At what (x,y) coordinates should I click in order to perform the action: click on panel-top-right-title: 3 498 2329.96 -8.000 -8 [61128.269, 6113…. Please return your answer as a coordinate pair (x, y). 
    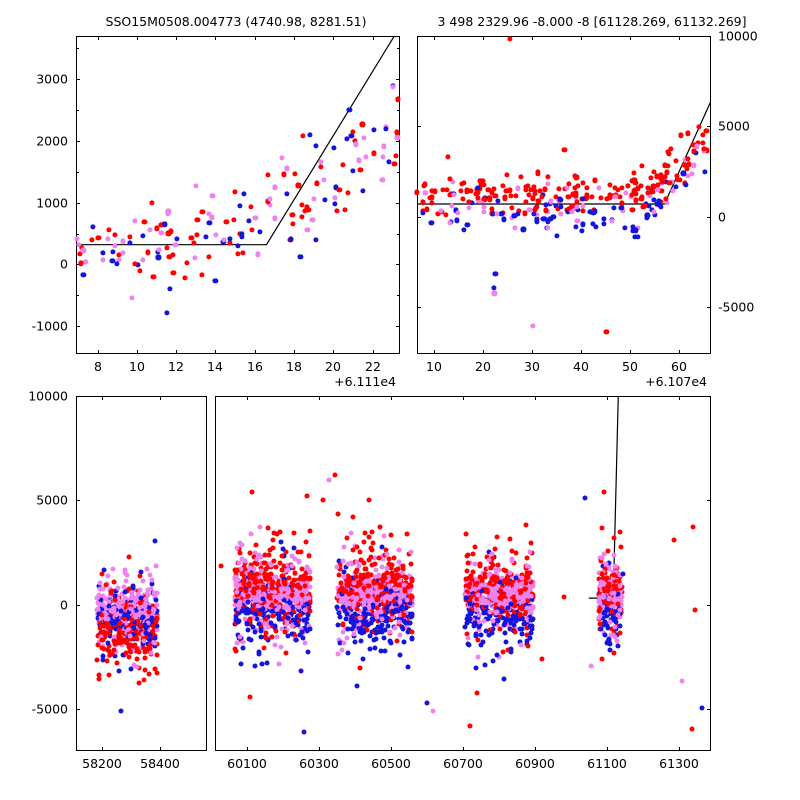
    Looking at the image, I should click on (592, 21).